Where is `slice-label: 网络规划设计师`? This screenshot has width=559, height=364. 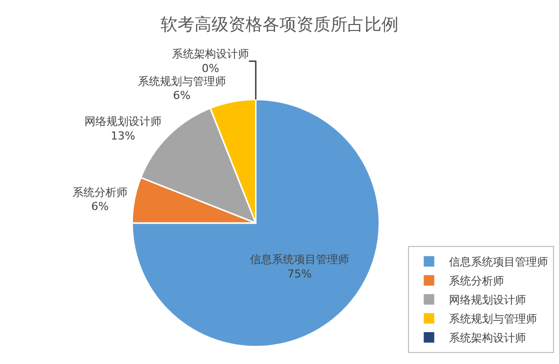
slice-label: 网络规划设计师 is located at coordinates (123, 121).